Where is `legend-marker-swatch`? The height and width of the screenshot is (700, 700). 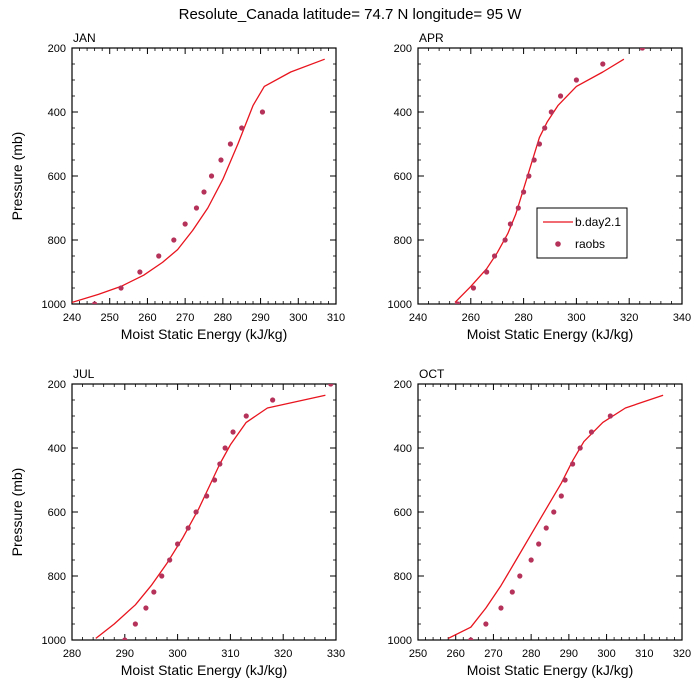 legend-marker-swatch is located at coordinates (558, 244).